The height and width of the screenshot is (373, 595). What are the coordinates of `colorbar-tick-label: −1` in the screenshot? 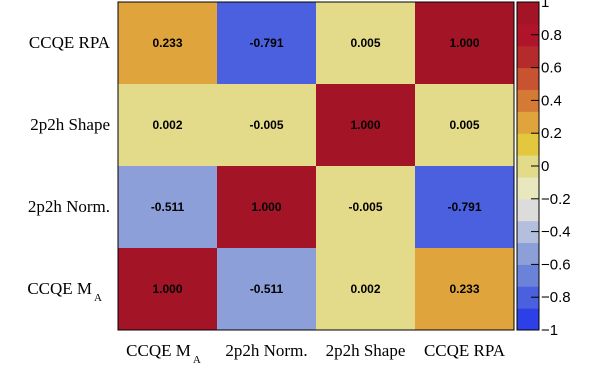 It's located at (549, 330).